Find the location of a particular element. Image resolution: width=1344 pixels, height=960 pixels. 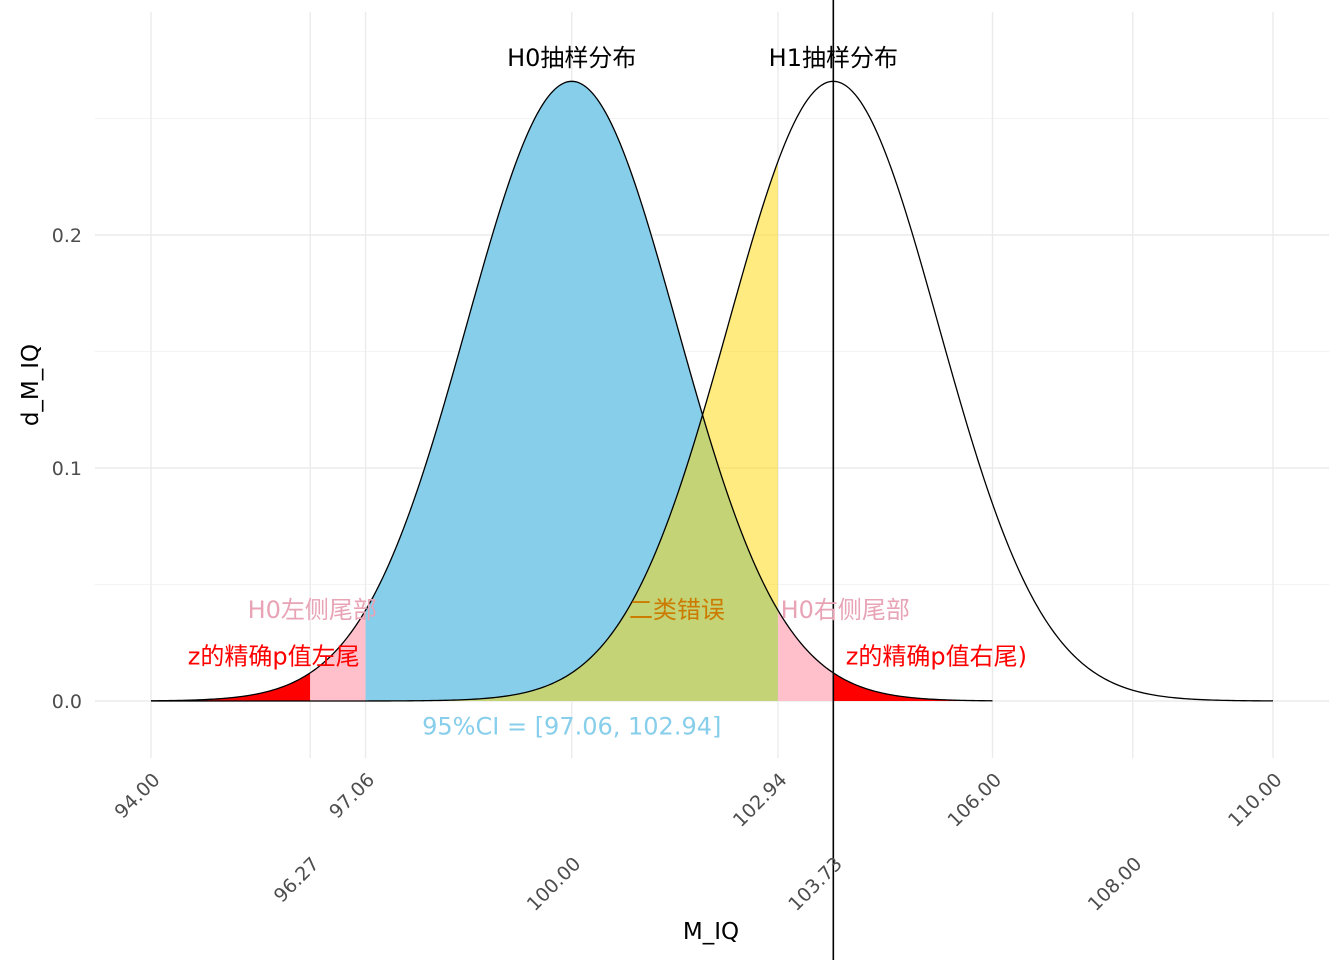

y-axis-ticks: 0.0 0.1 0.2 is located at coordinates (67, 469).